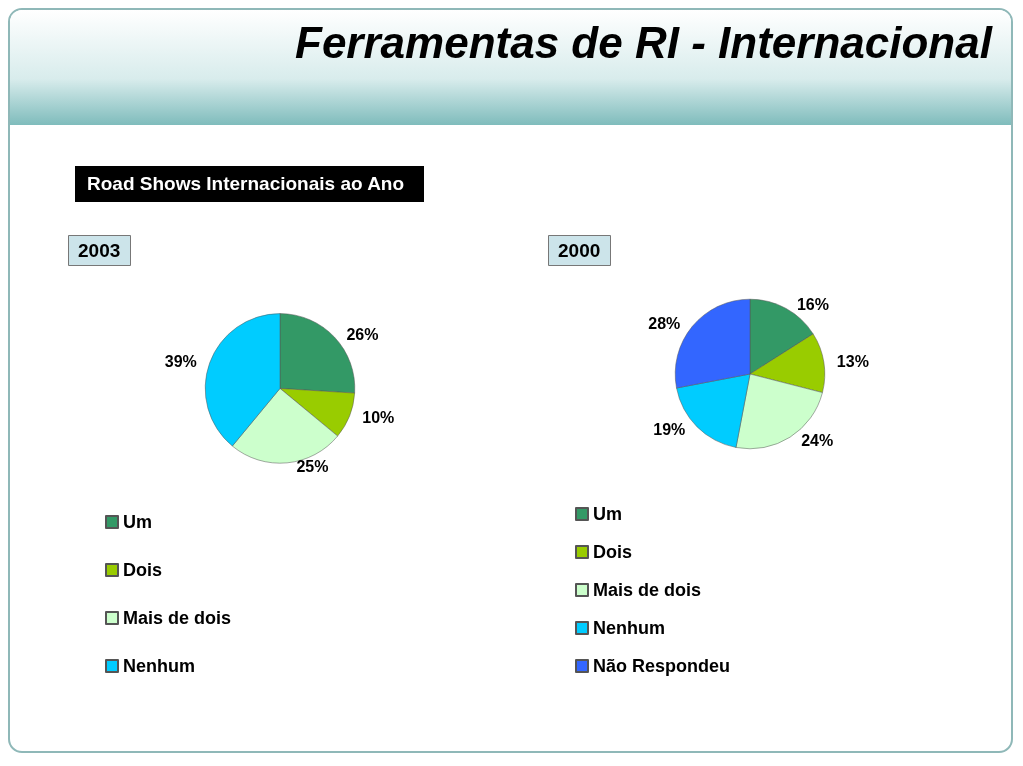 The width and height of the screenshot is (1023, 766). Describe the element at coordinates (362, 334) in the screenshot. I see `data-label: 26%` at that location.